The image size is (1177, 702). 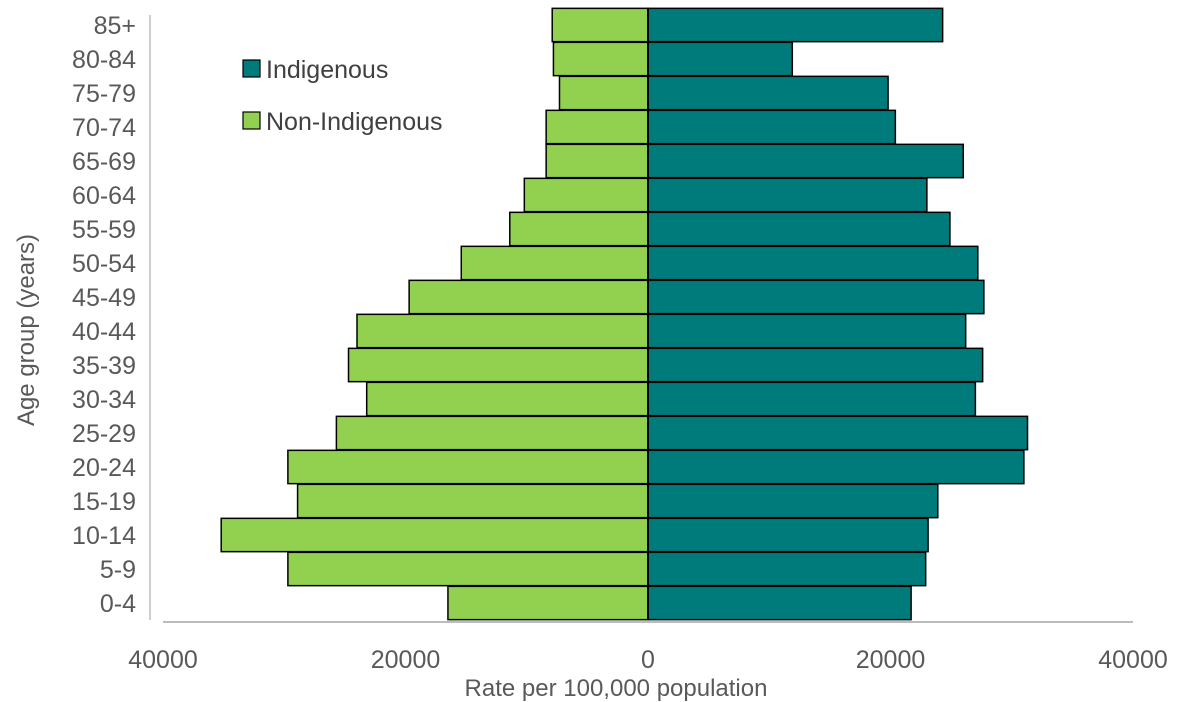 I want to click on legend-label-indigenous: Indigenous, so click(x=327, y=70).